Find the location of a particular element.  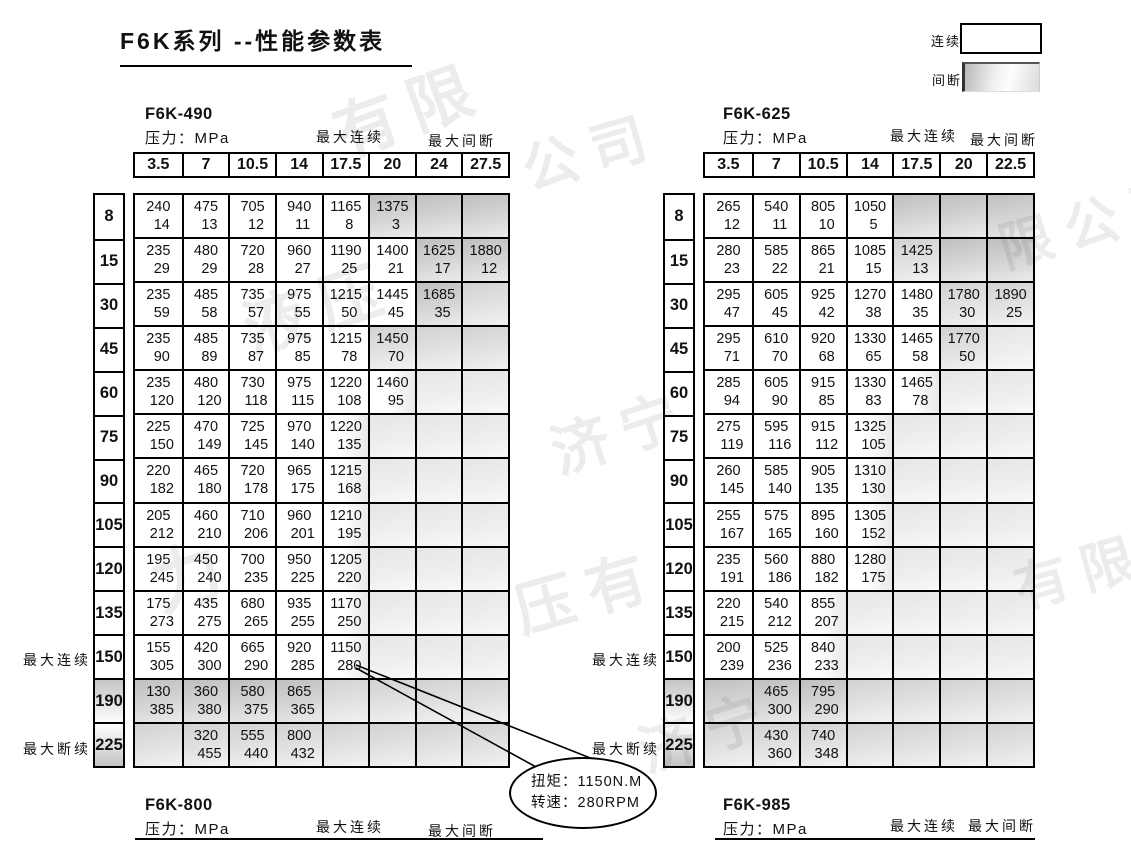

table-cell: 1220 135 is located at coordinates (345, 435).